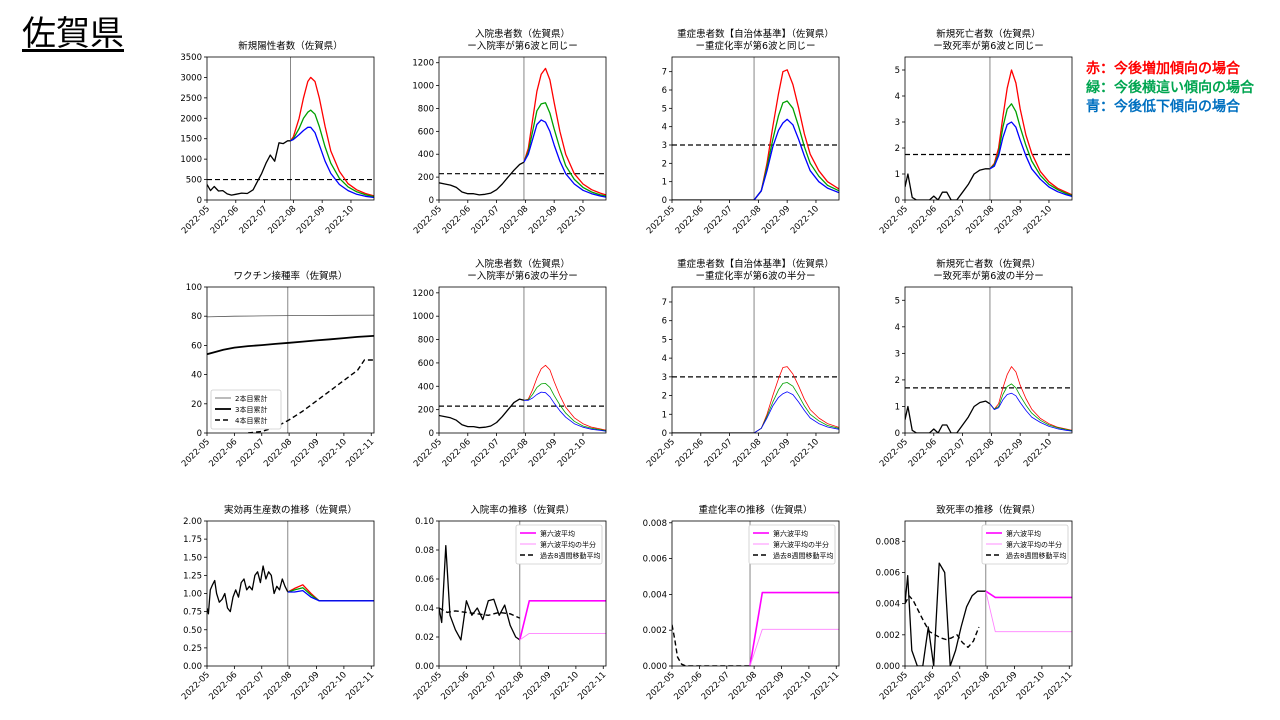 The image size is (1280, 720). Describe the element at coordinates (192, 649) in the screenshot. I see `y-tick-label: 0.25` at that location.